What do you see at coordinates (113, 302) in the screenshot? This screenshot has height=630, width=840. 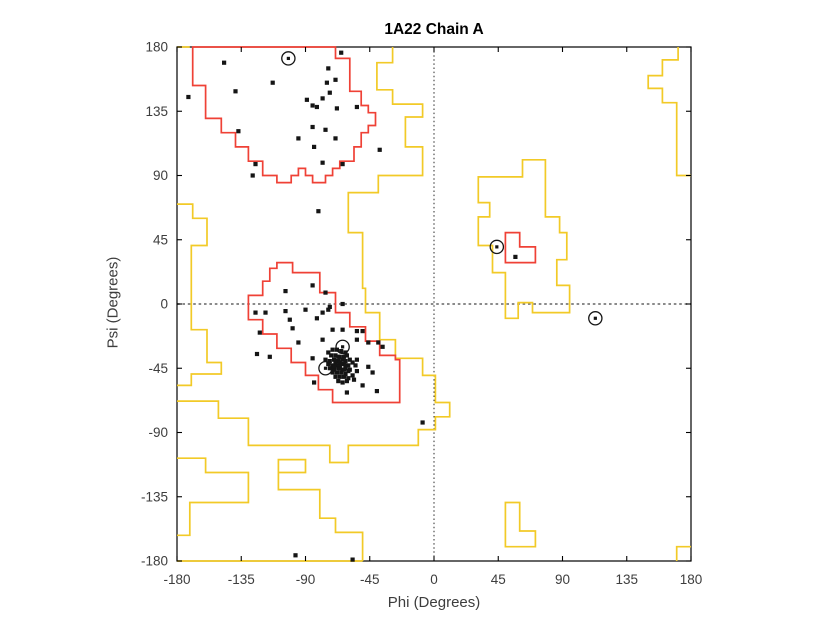 I see `y-axis-label: Psi (Degrees)` at bounding box center [113, 302].